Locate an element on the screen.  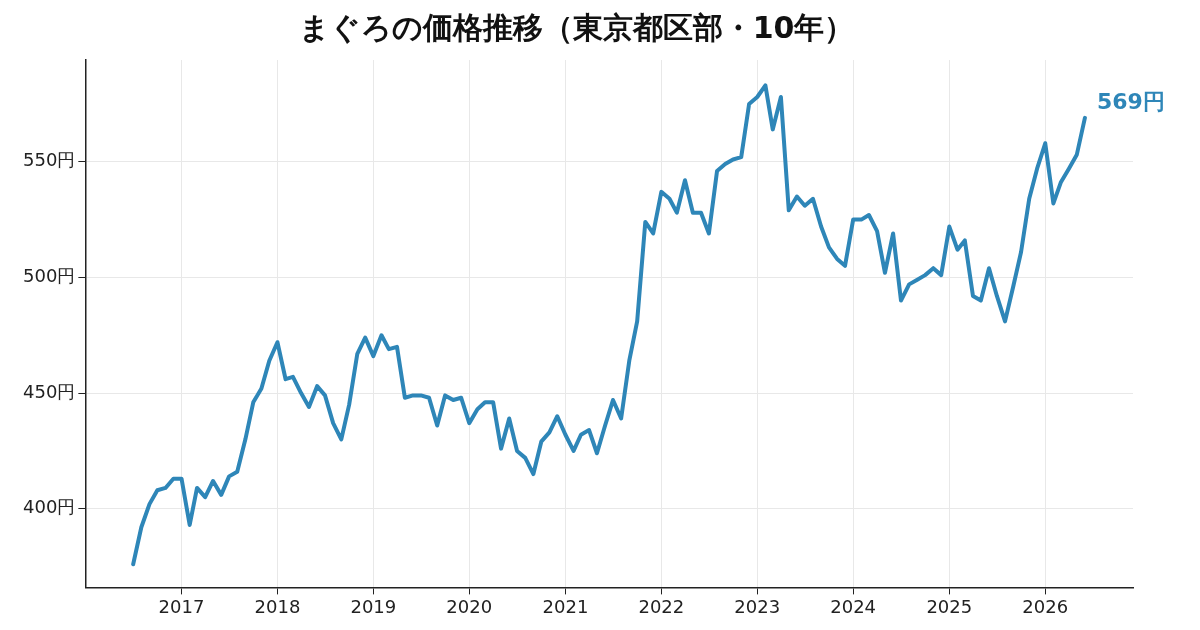
x-tick-label: 2024 is located at coordinates (853, 606).